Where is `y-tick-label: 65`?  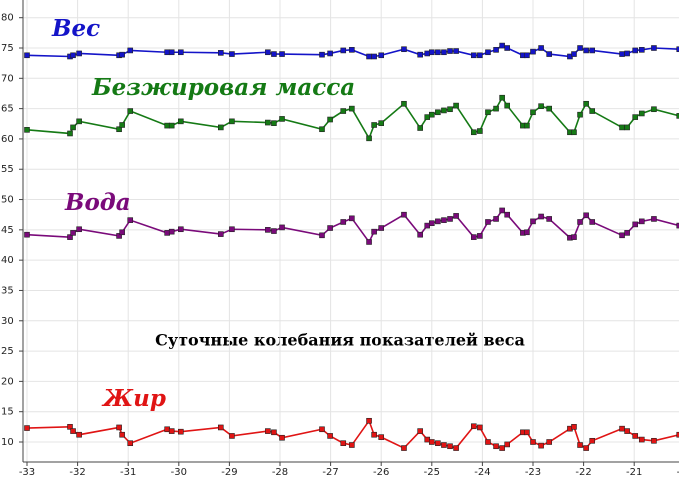 y-tick-label: 65 is located at coordinates (7, 109).